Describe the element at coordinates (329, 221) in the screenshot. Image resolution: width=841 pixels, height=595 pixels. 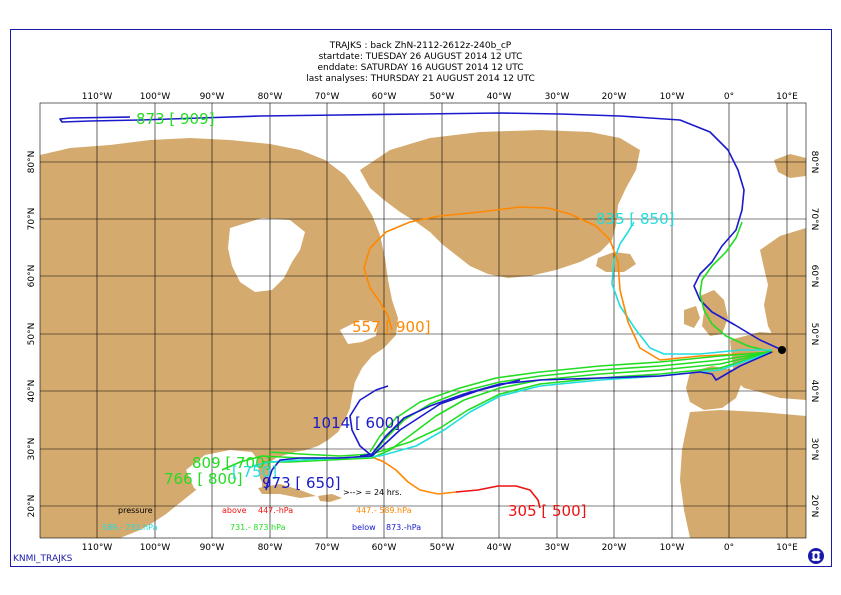
I see `baffin-island` at that location.